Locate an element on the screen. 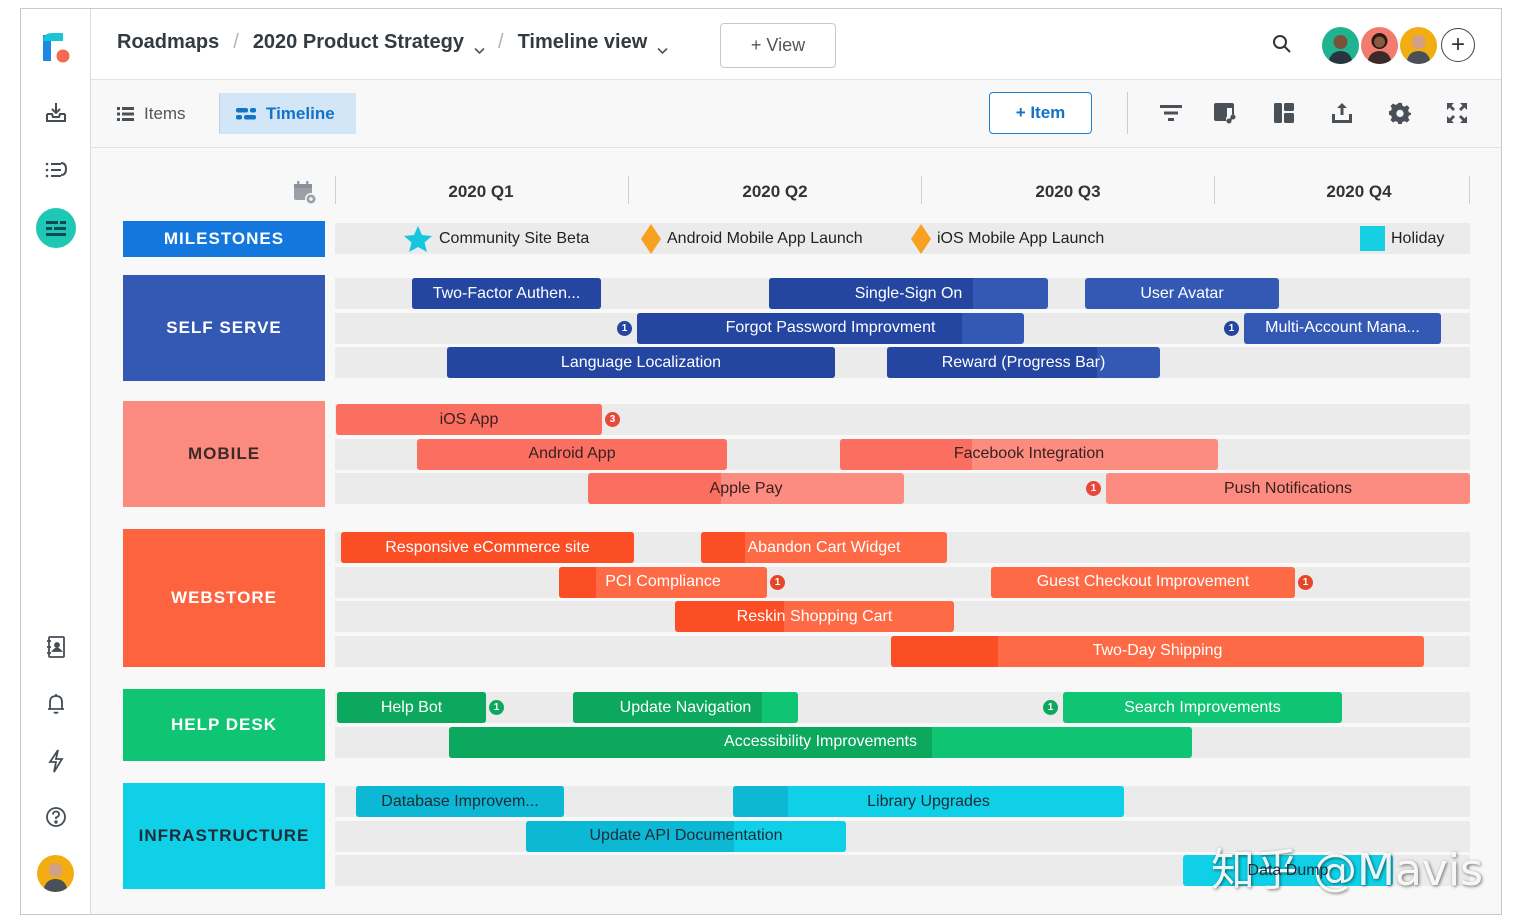 This screenshot has width=1520, height=920. filter-icon is located at coordinates (1171, 113).